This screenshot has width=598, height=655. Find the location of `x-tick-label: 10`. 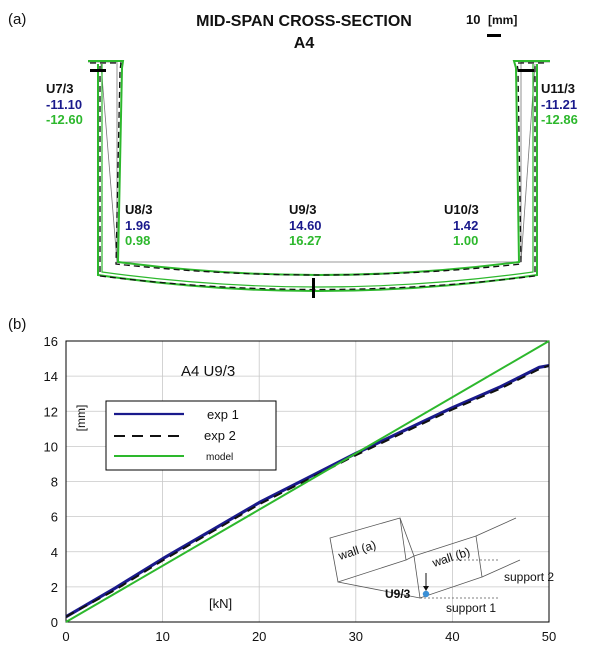

x-tick-label: 10 is located at coordinates (162, 636).